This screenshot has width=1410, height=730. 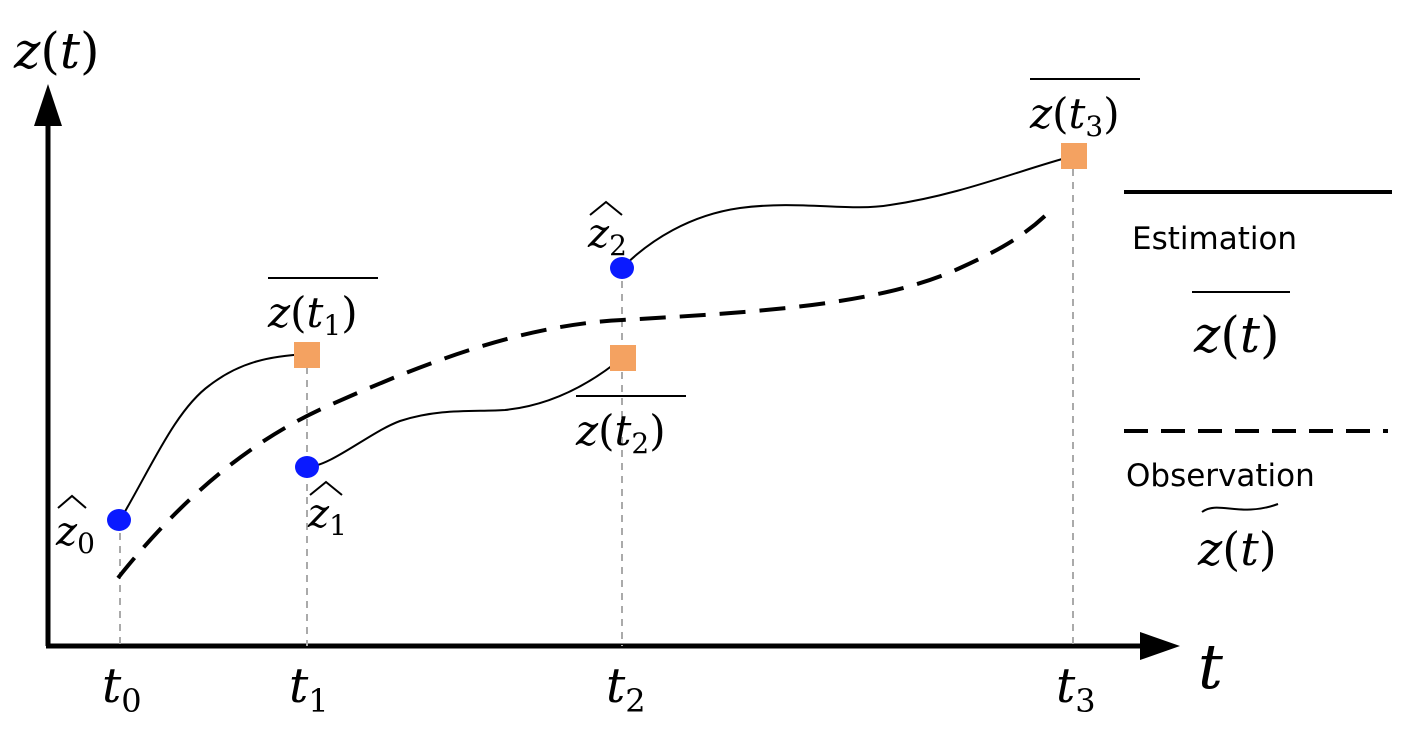 What do you see at coordinates (56, 51) in the screenshot?
I see `y-axis-label: z(t)` at bounding box center [56, 51].